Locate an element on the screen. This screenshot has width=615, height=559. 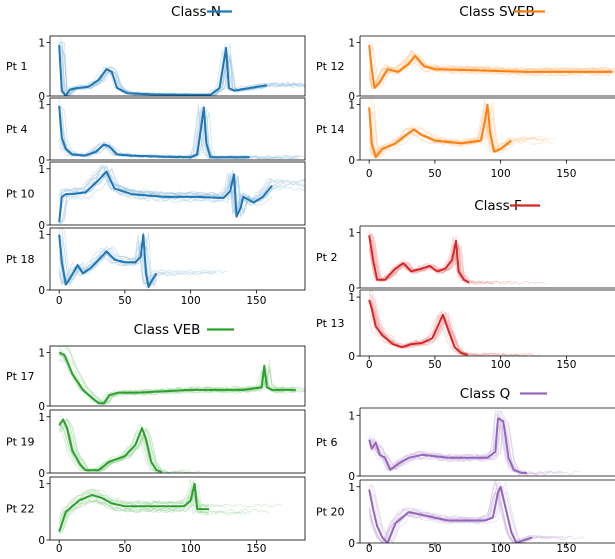
class-title: Class SVEB is located at coordinates (496, 12).